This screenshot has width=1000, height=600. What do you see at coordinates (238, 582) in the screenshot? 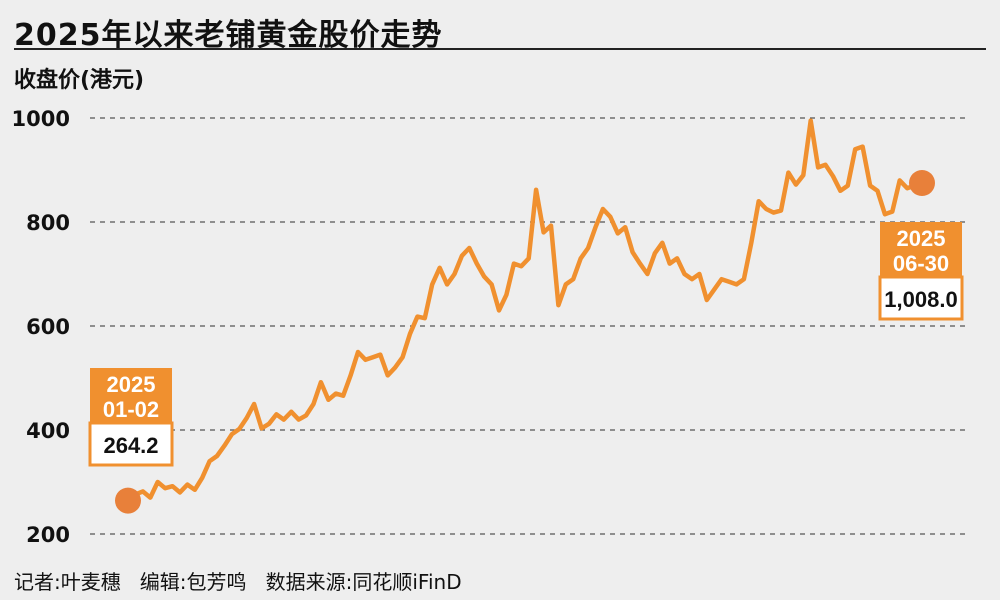
I see `credits-footer: 记者:叶麦穗 编辑:包芳鸣 数据来源:同花顺iFinD` at bounding box center [238, 582].